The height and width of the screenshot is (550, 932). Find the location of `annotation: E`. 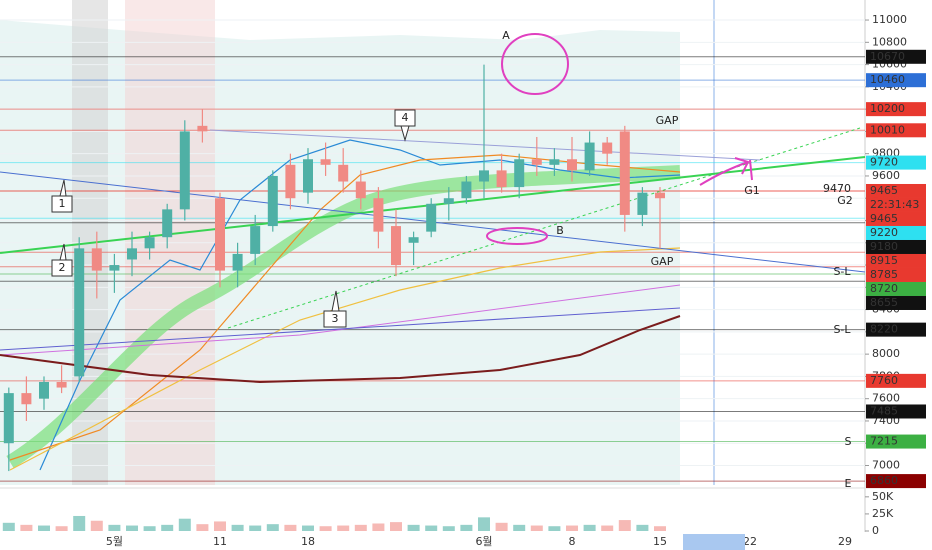

annotation: E is located at coordinates (848, 483).